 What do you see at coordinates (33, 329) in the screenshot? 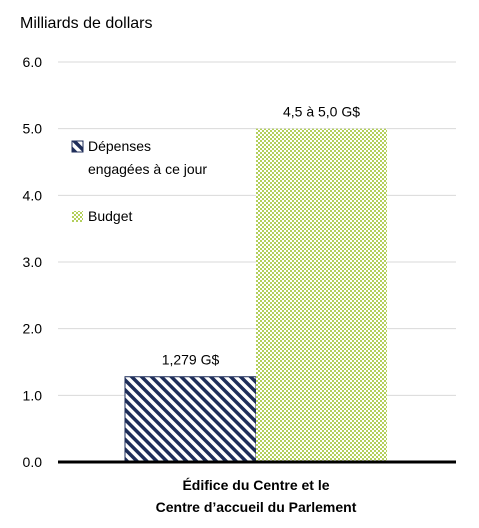
I see `y-tick-label: 2.0` at bounding box center [33, 329].